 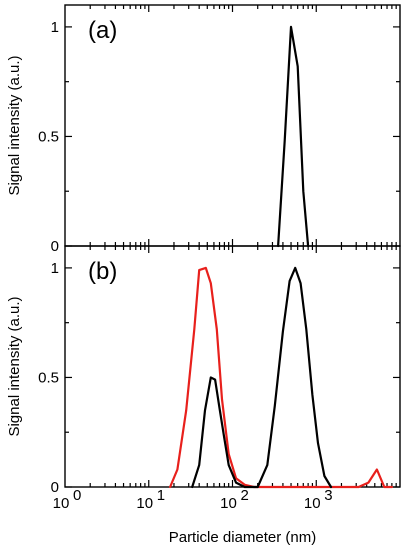 What do you see at coordinates (77, 495) in the screenshot?
I see `x-tick-exponent: 0` at bounding box center [77, 495].